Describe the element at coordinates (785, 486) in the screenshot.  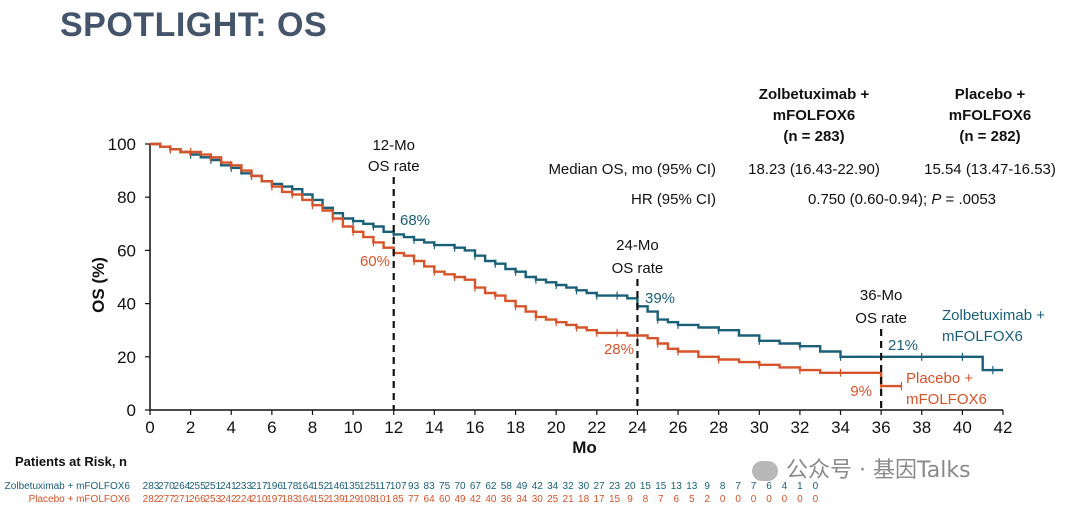
I see `risk-value: 4` at that location.